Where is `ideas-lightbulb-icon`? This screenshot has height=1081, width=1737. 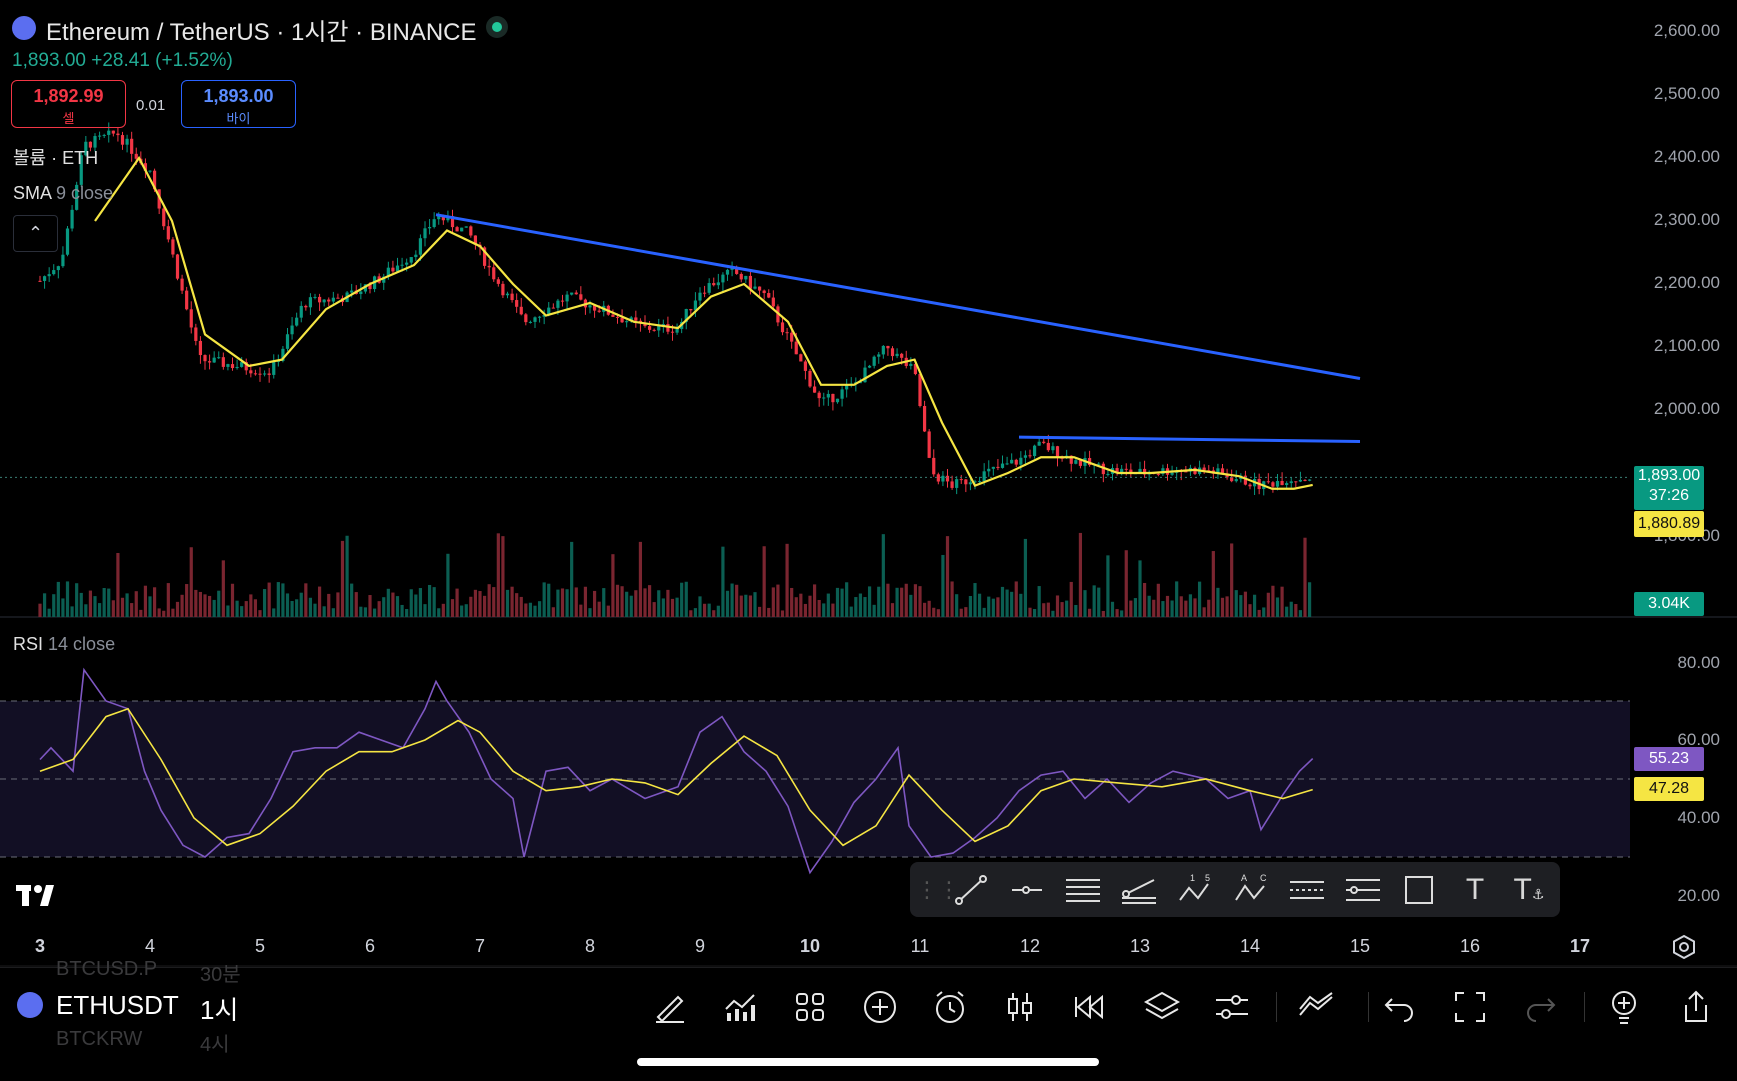 ideas-lightbulb-icon is located at coordinates (1624, 1007).